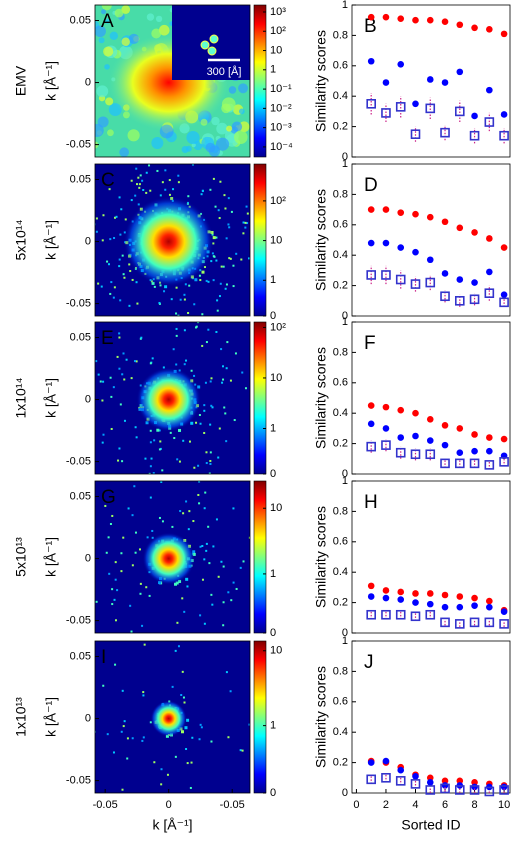  What do you see at coordinates (51, 557) in the screenshot?
I see `y-axis-label: k [Å⁻¹]` at bounding box center [51, 557].